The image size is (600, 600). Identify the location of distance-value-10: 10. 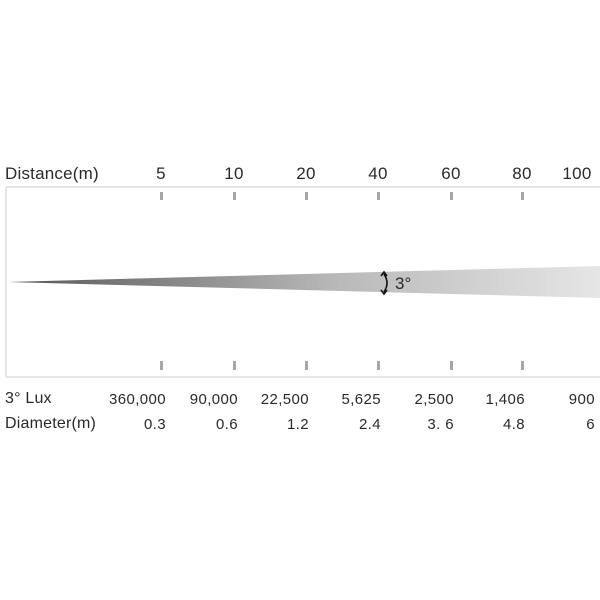
(234, 173).